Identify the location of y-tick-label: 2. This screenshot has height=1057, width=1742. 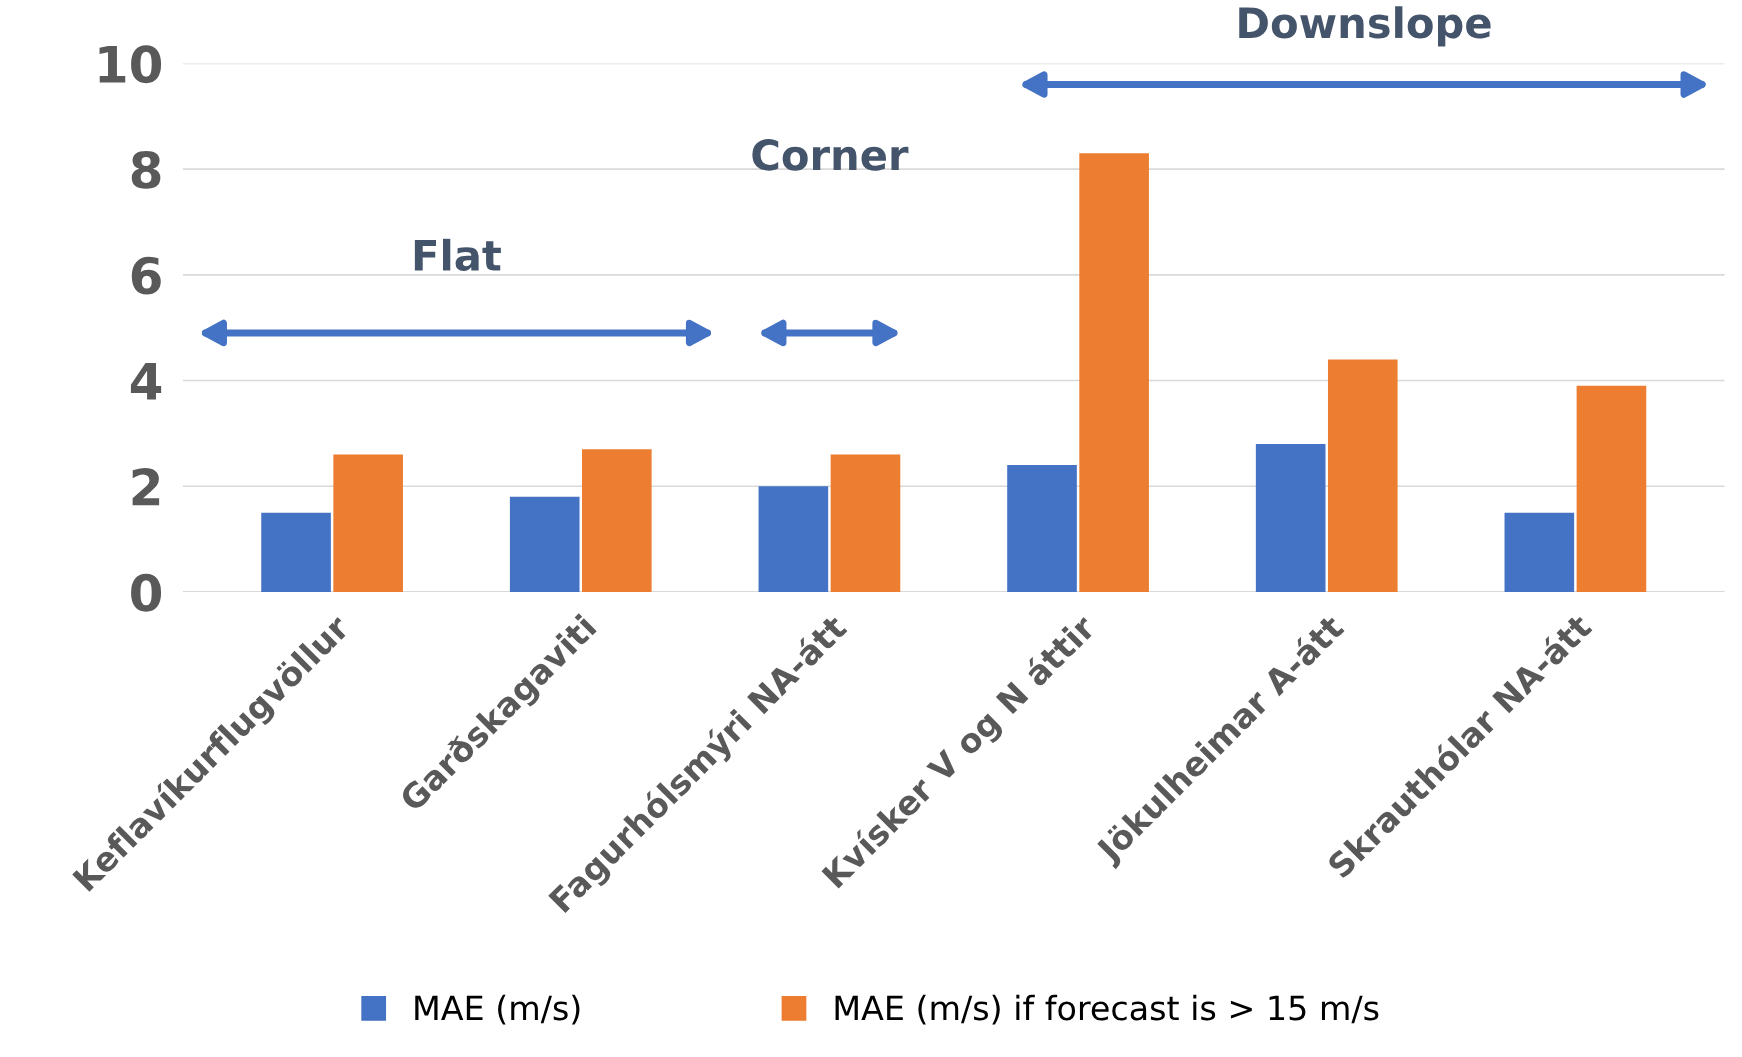
(146, 487).